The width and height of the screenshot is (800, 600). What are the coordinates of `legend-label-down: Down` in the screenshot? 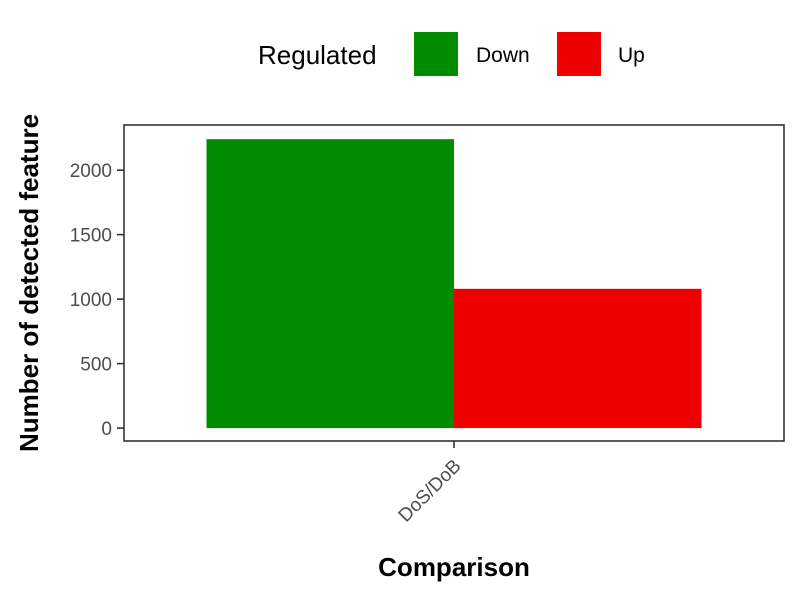 It's located at (503, 55).